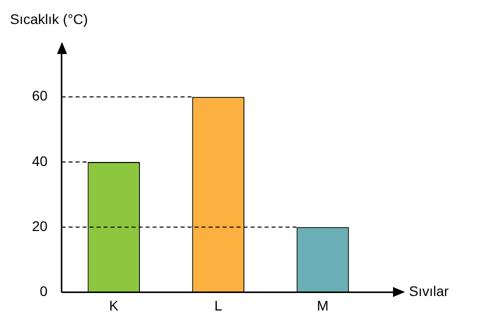 Image resolution: width=478 pixels, height=329 pixels. Describe the element at coordinates (44, 291) in the screenshot. I see `y-tick-label: 0` at that location.